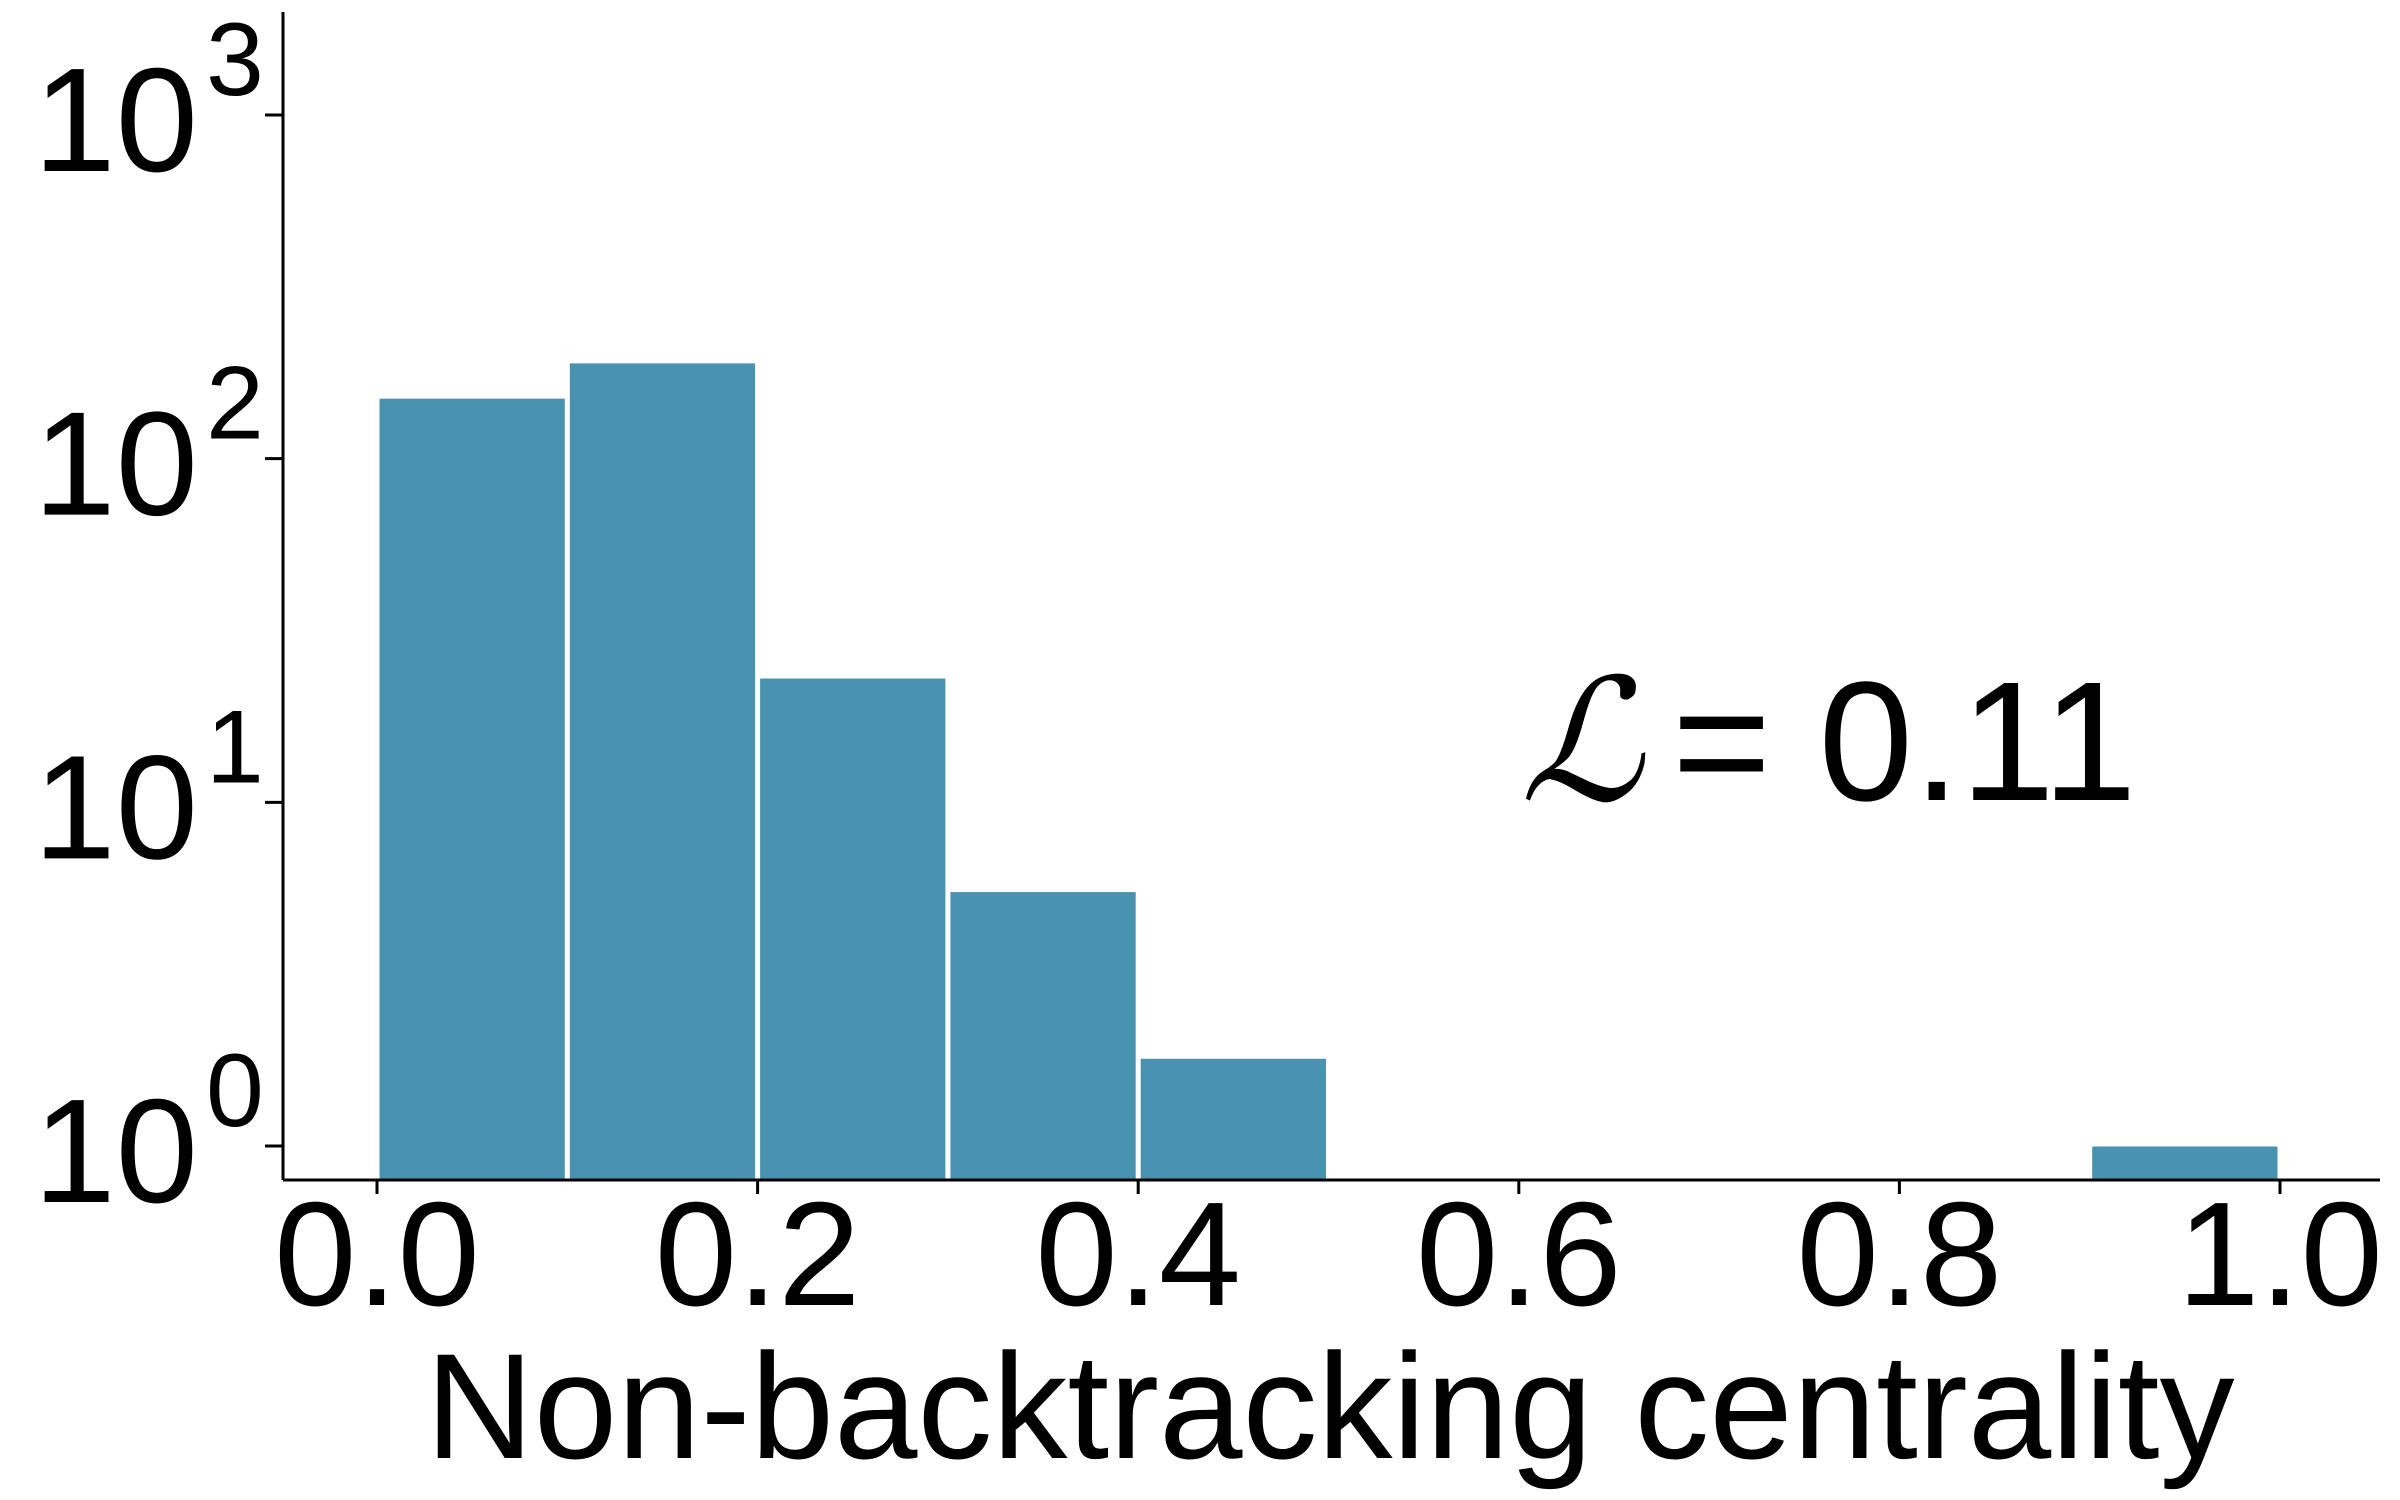 The height and width of the screenshot is (1500, 2400). Describe the element at coordinates (1900, 1254) in the screenshot. I see `x-tick-label: 0.8` at that location.